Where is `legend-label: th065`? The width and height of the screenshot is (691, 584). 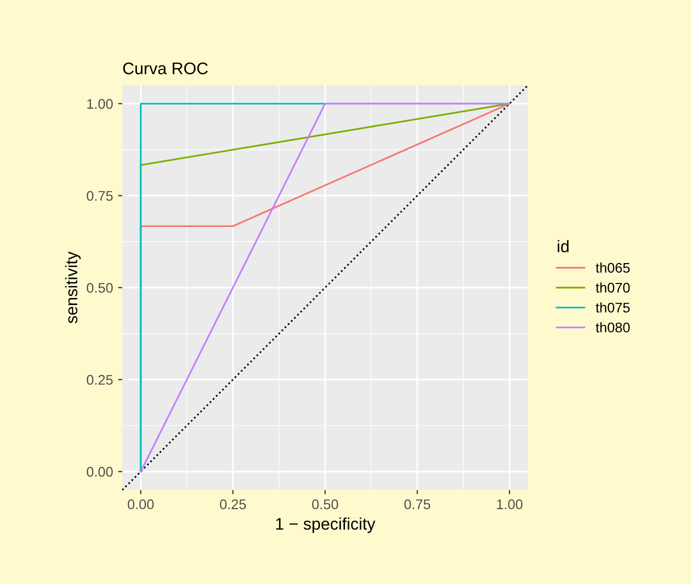 legend-label: th065 is located at coordinates (613, 267).